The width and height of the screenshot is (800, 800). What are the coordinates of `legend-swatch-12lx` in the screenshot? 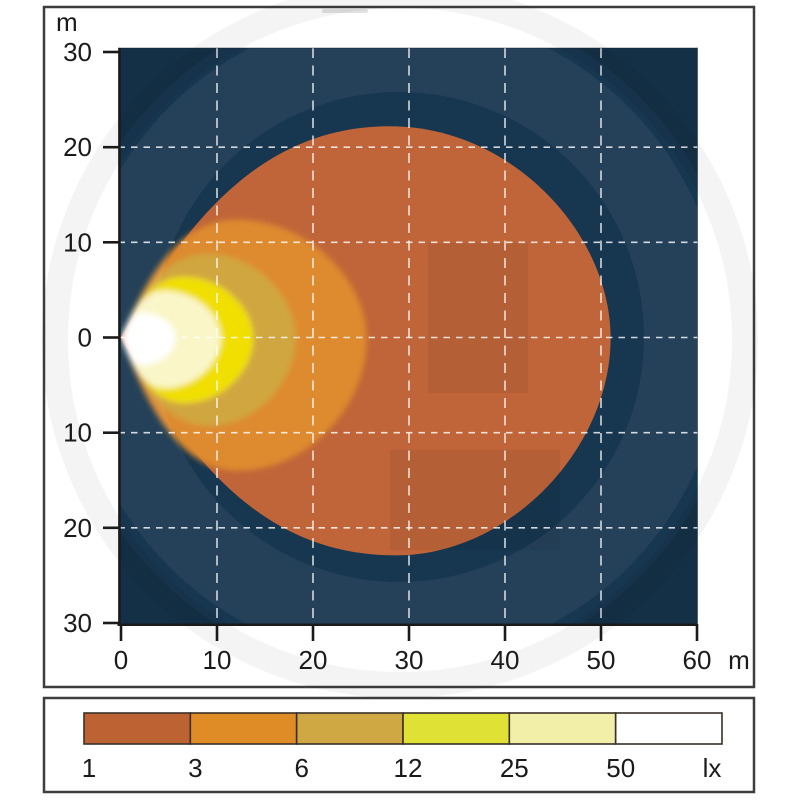 It's located at (456, 728).